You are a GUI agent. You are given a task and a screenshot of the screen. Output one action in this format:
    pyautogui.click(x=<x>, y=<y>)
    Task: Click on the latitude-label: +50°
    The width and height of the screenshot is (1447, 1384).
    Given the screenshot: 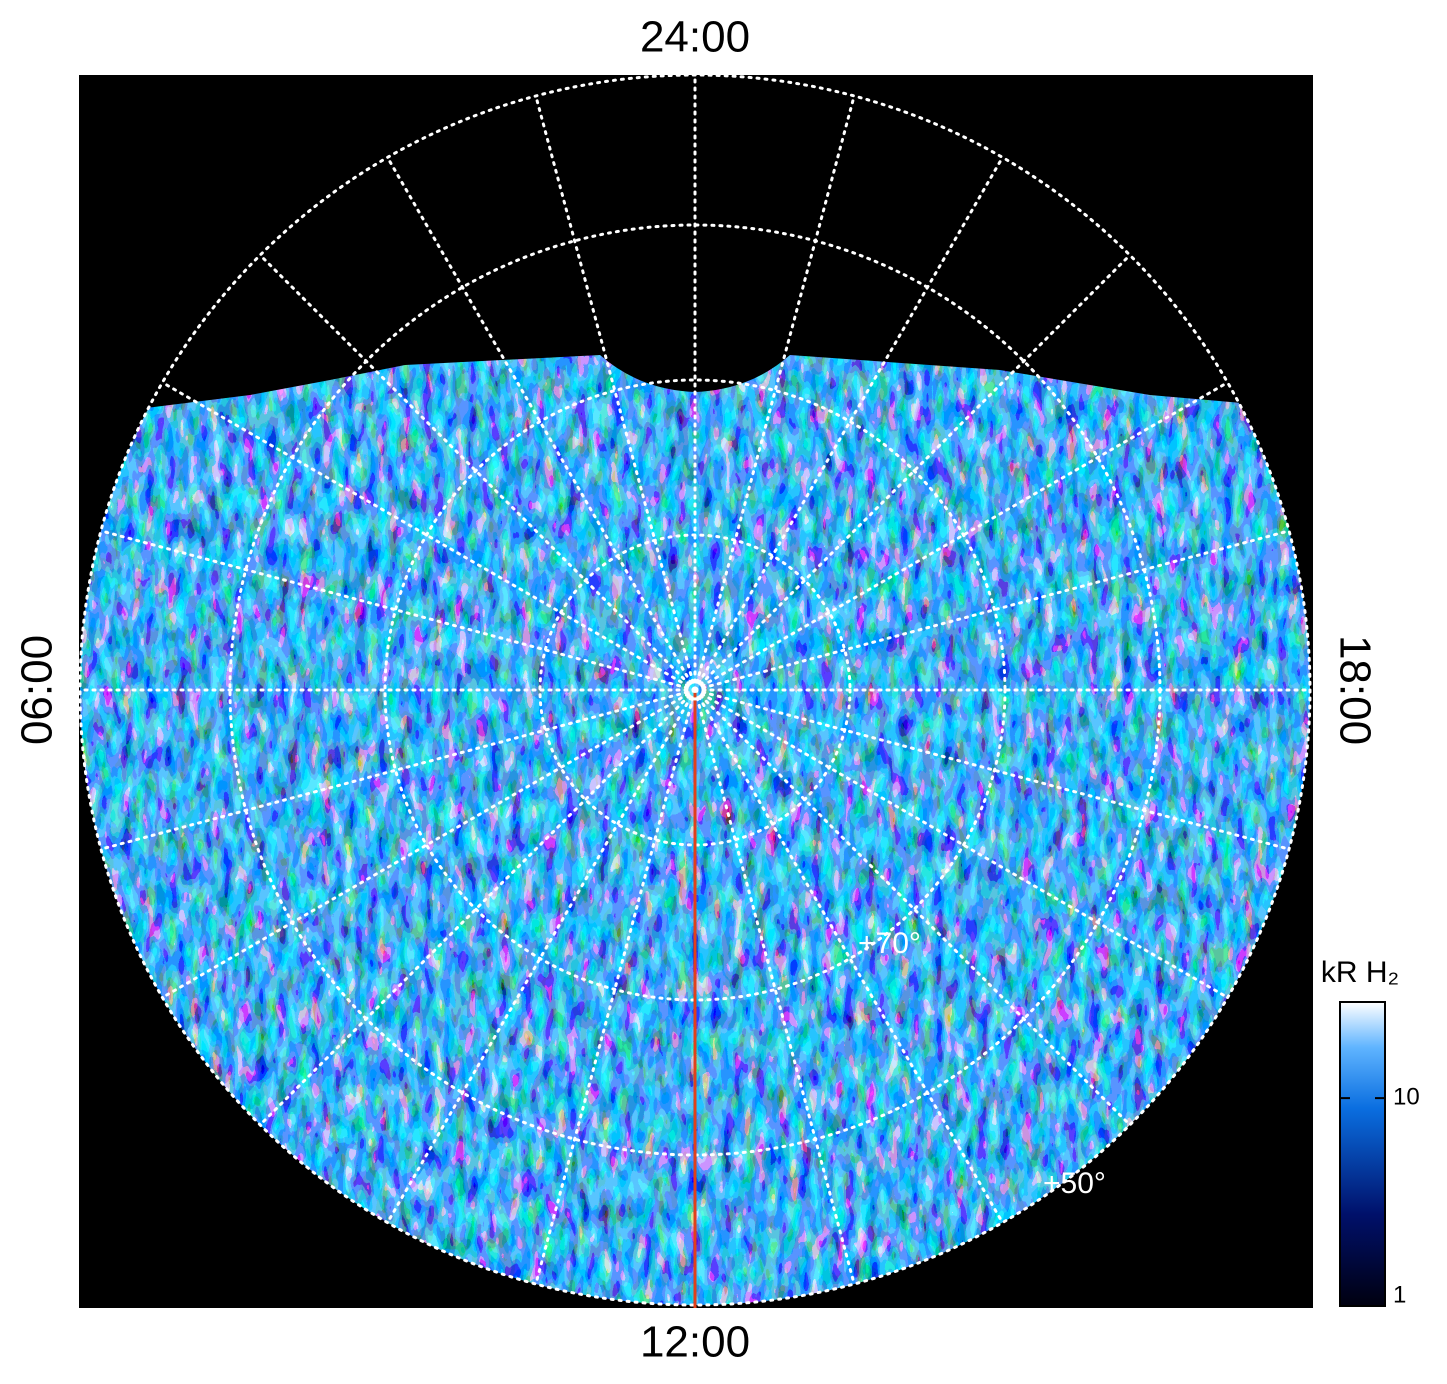 What is the action you would take?
    pyautogui.click(x=1074, y=1183)
    